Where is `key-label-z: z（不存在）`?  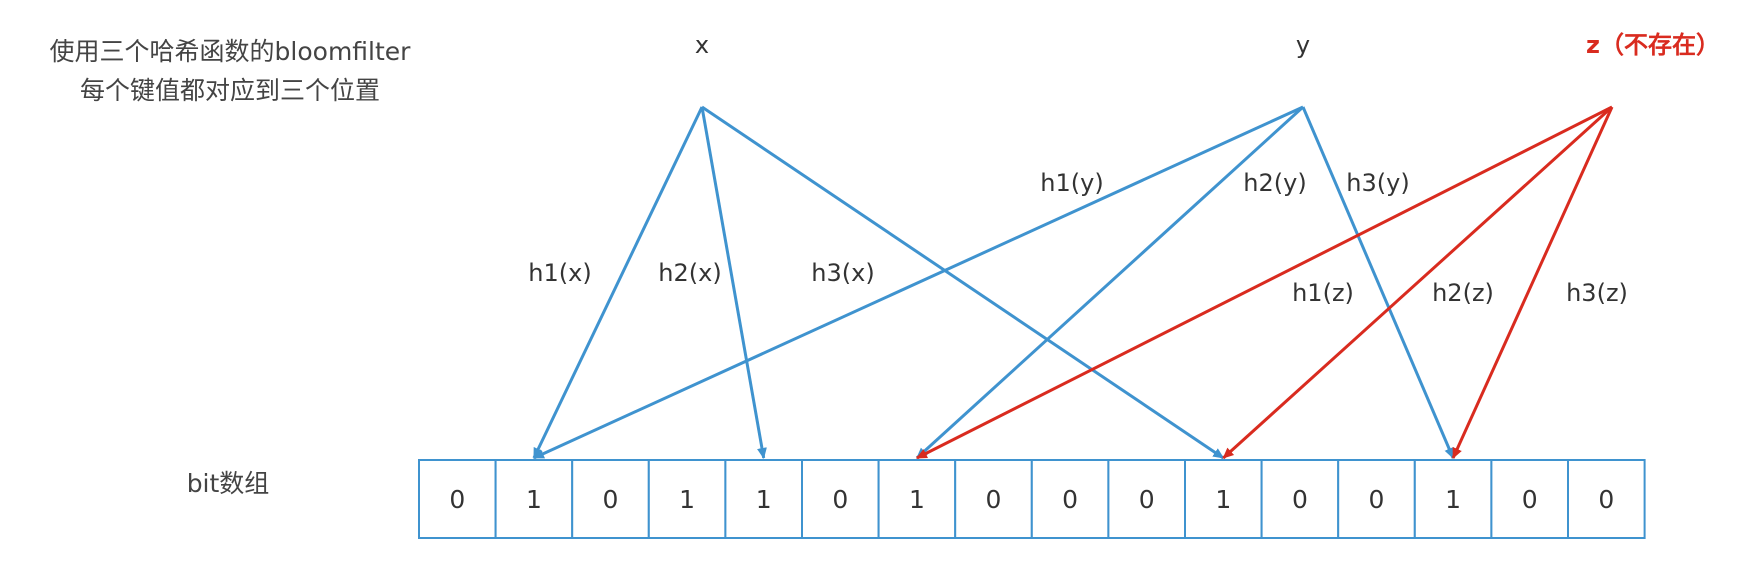 key-label-z: z（不存在） is located at coordinates (1653, 45).